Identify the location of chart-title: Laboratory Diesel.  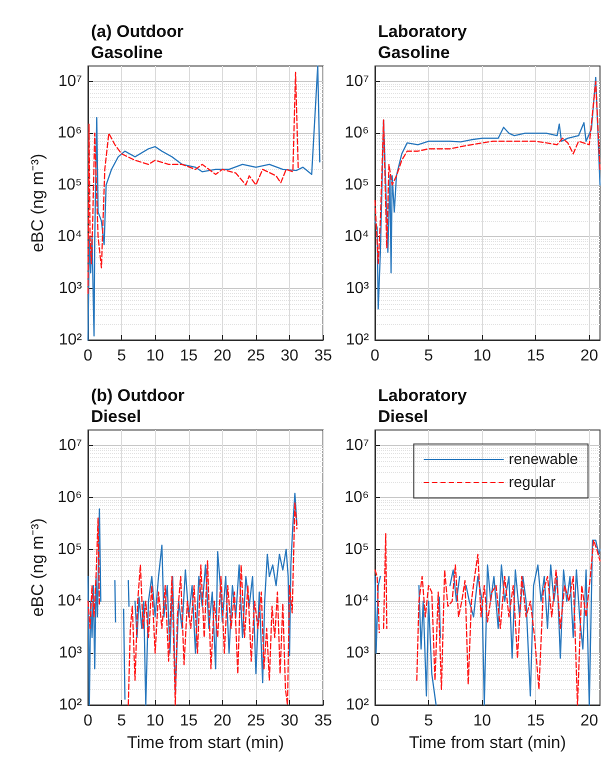
(423, 406).